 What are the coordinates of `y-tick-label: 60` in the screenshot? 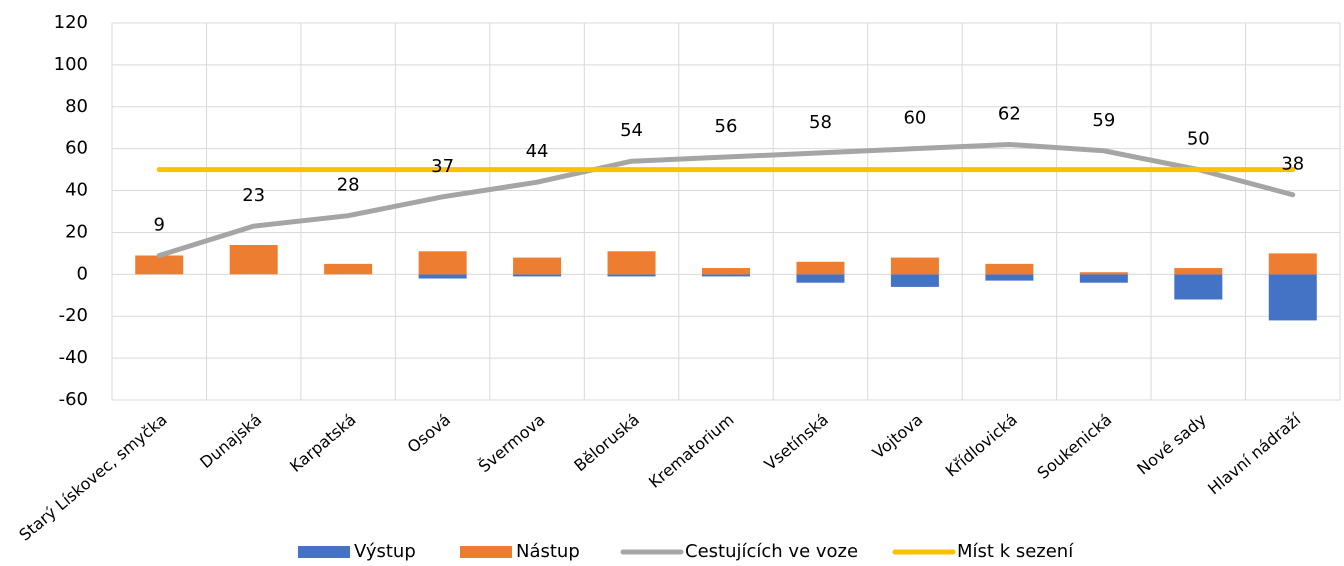 It's located at (76, 148).